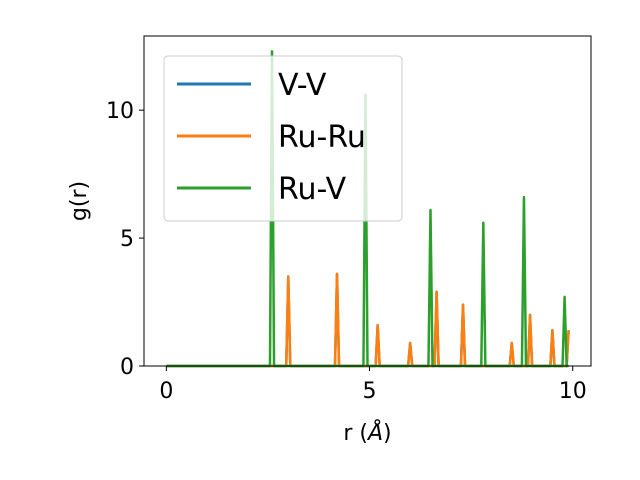 Image resolution: width=640 pixels, height=480 pixels. Describe the element at coordinates (374, 432) in the screenshot. I see `x-axis-label-unit: Å` at that location.